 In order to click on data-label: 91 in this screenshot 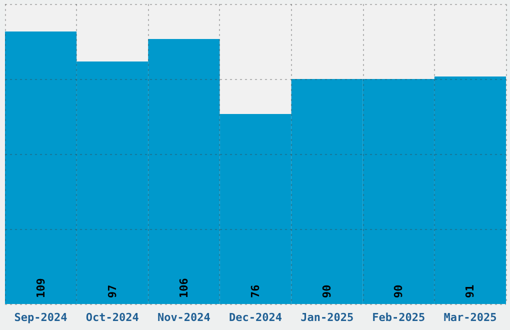, I will do `click(470, 291)`.